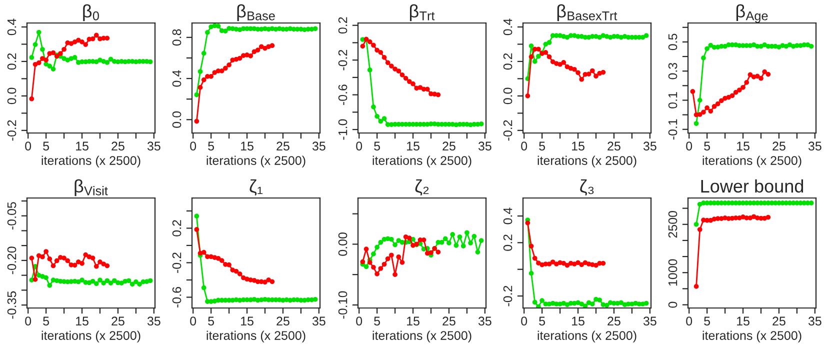 This screenshot has height=350, width=830. What do you see at coordinates (673, 71) in the screenshot?
I see `y-tick-label: 0.3` at bounding box center [673, 71].